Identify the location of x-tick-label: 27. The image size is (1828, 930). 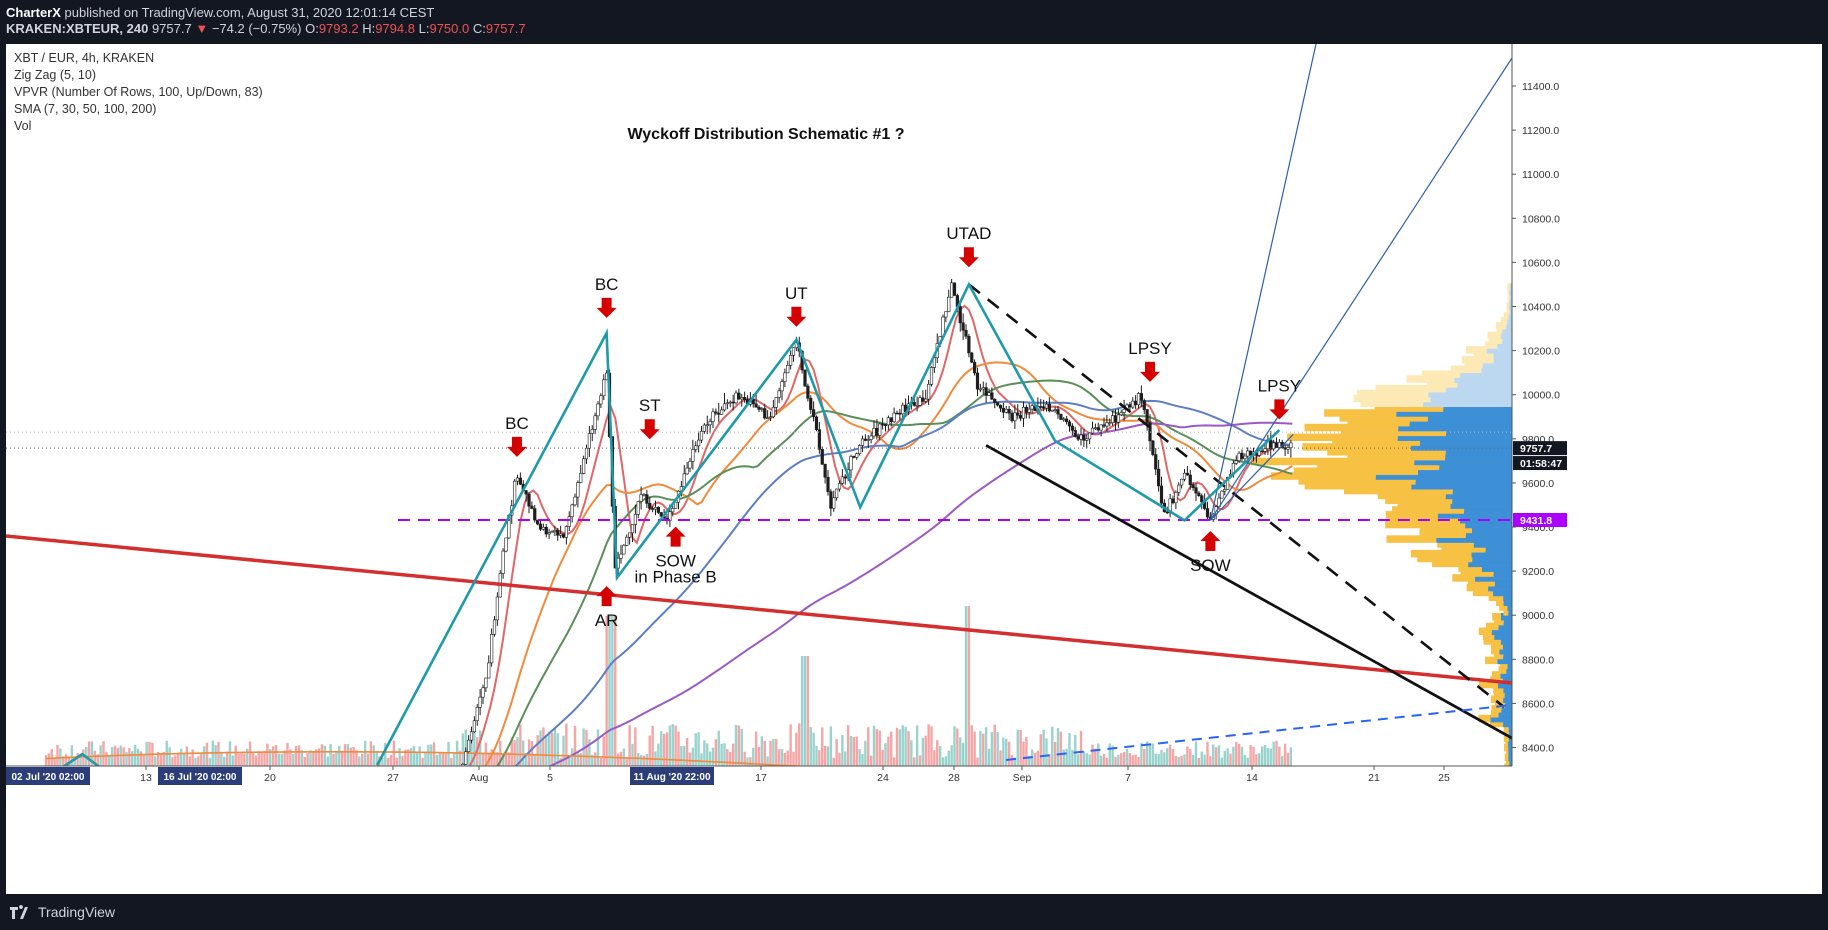
(393, 778).